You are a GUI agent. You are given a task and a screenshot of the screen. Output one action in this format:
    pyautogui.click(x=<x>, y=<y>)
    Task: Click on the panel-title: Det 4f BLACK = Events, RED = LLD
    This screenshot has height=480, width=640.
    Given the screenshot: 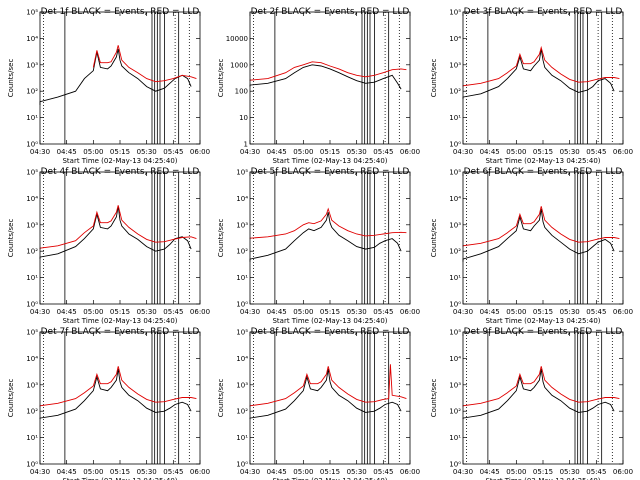 What is the action you would take?
    pyautogui.click(x=120, y=172)
    